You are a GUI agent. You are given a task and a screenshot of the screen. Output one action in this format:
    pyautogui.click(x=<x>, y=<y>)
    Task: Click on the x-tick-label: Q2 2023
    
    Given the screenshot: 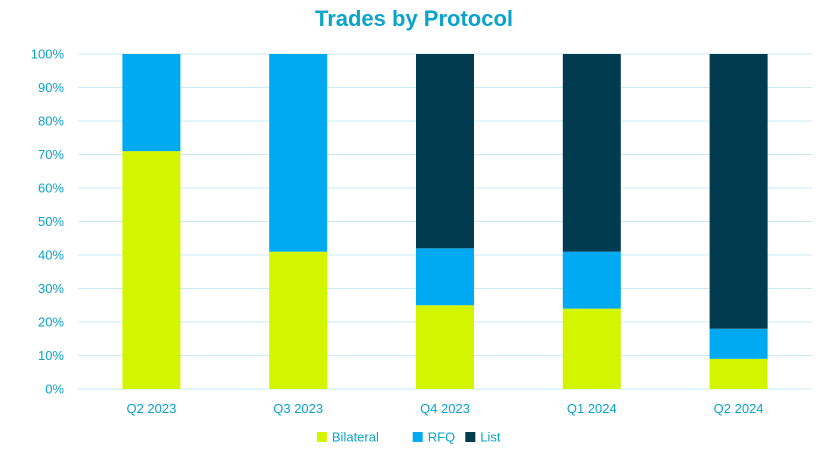 What is the action you would take?
    pyautogui.click(x=151, y=408)
    